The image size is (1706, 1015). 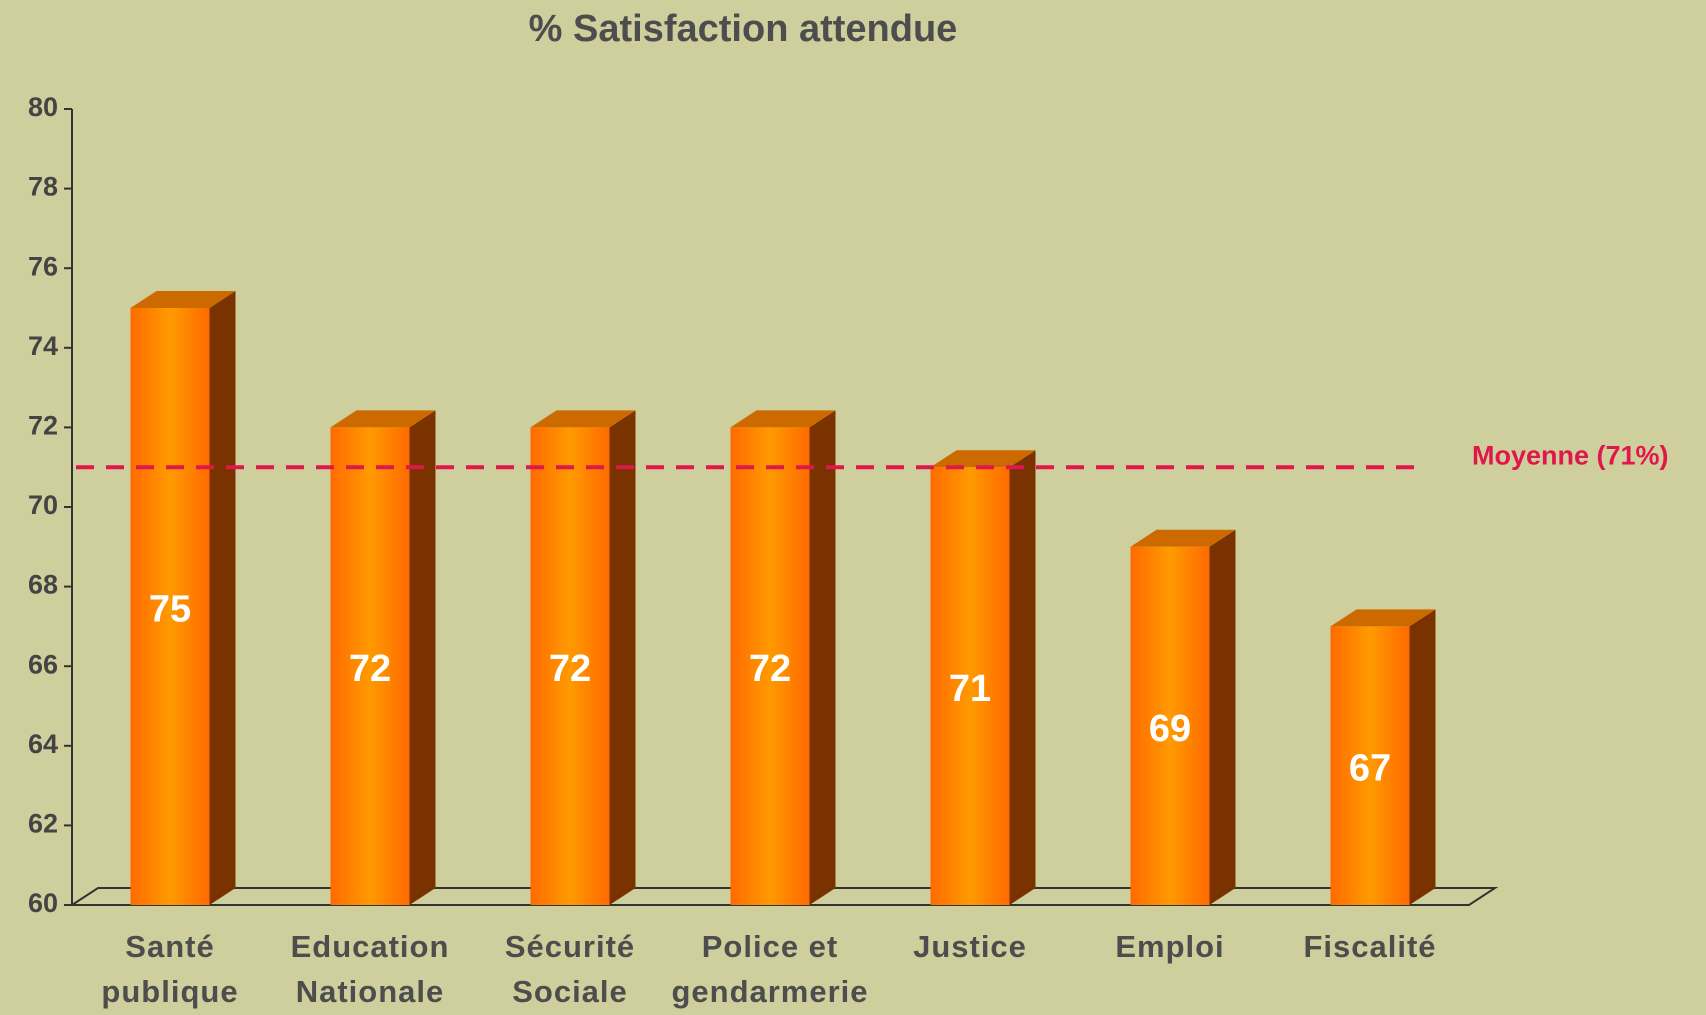 What do you see at coordinates (43, 426) in the screenshot?
I see `y-tick-label: 72` at bounding box center [43, 426].